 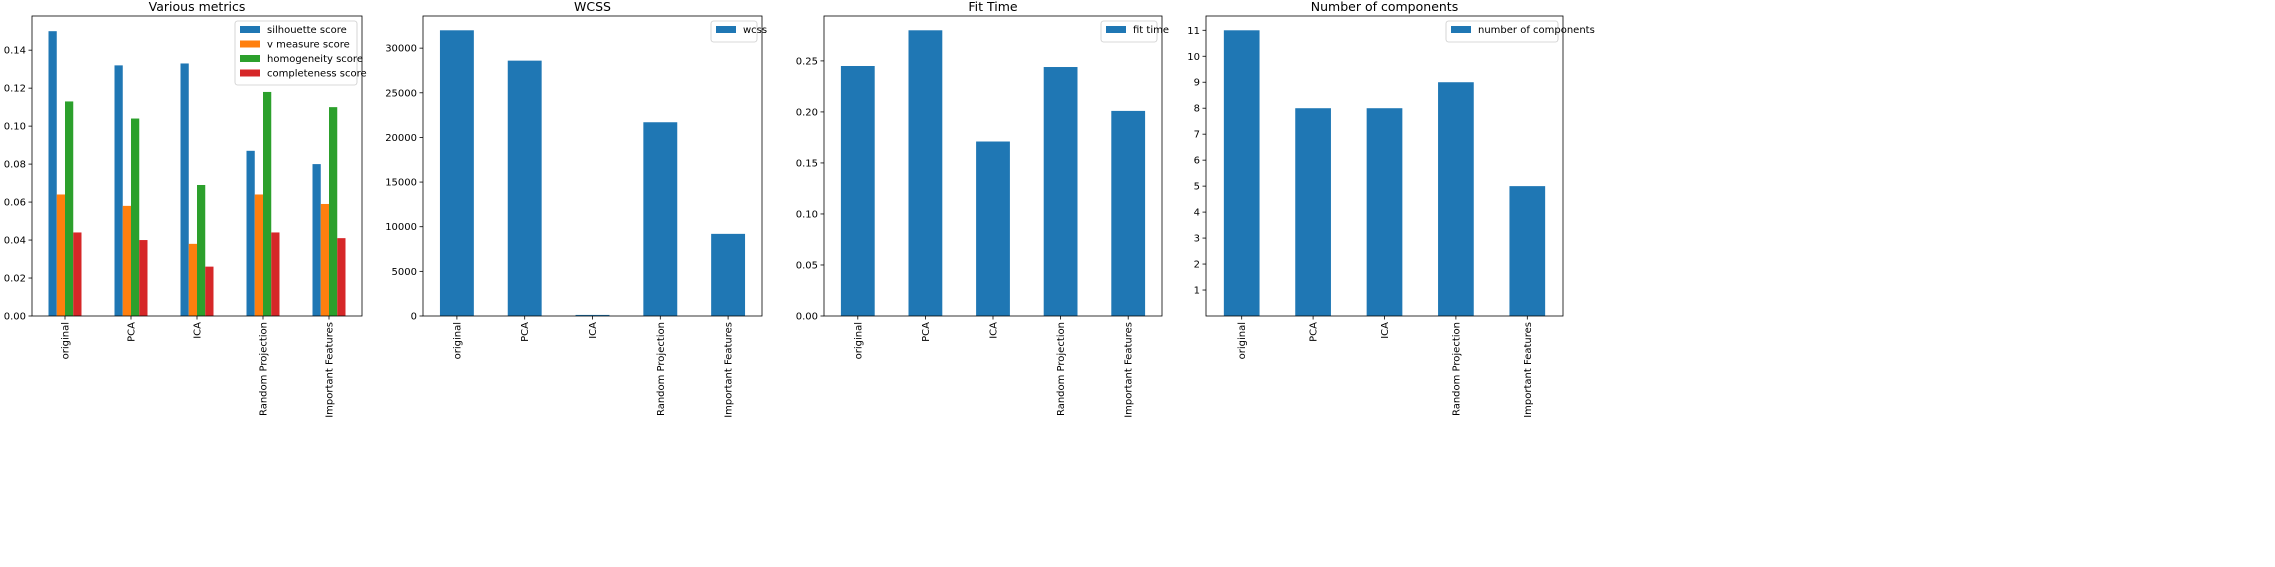 I want to click on y-tick-label: 0.02, so click(x=15, y=279).